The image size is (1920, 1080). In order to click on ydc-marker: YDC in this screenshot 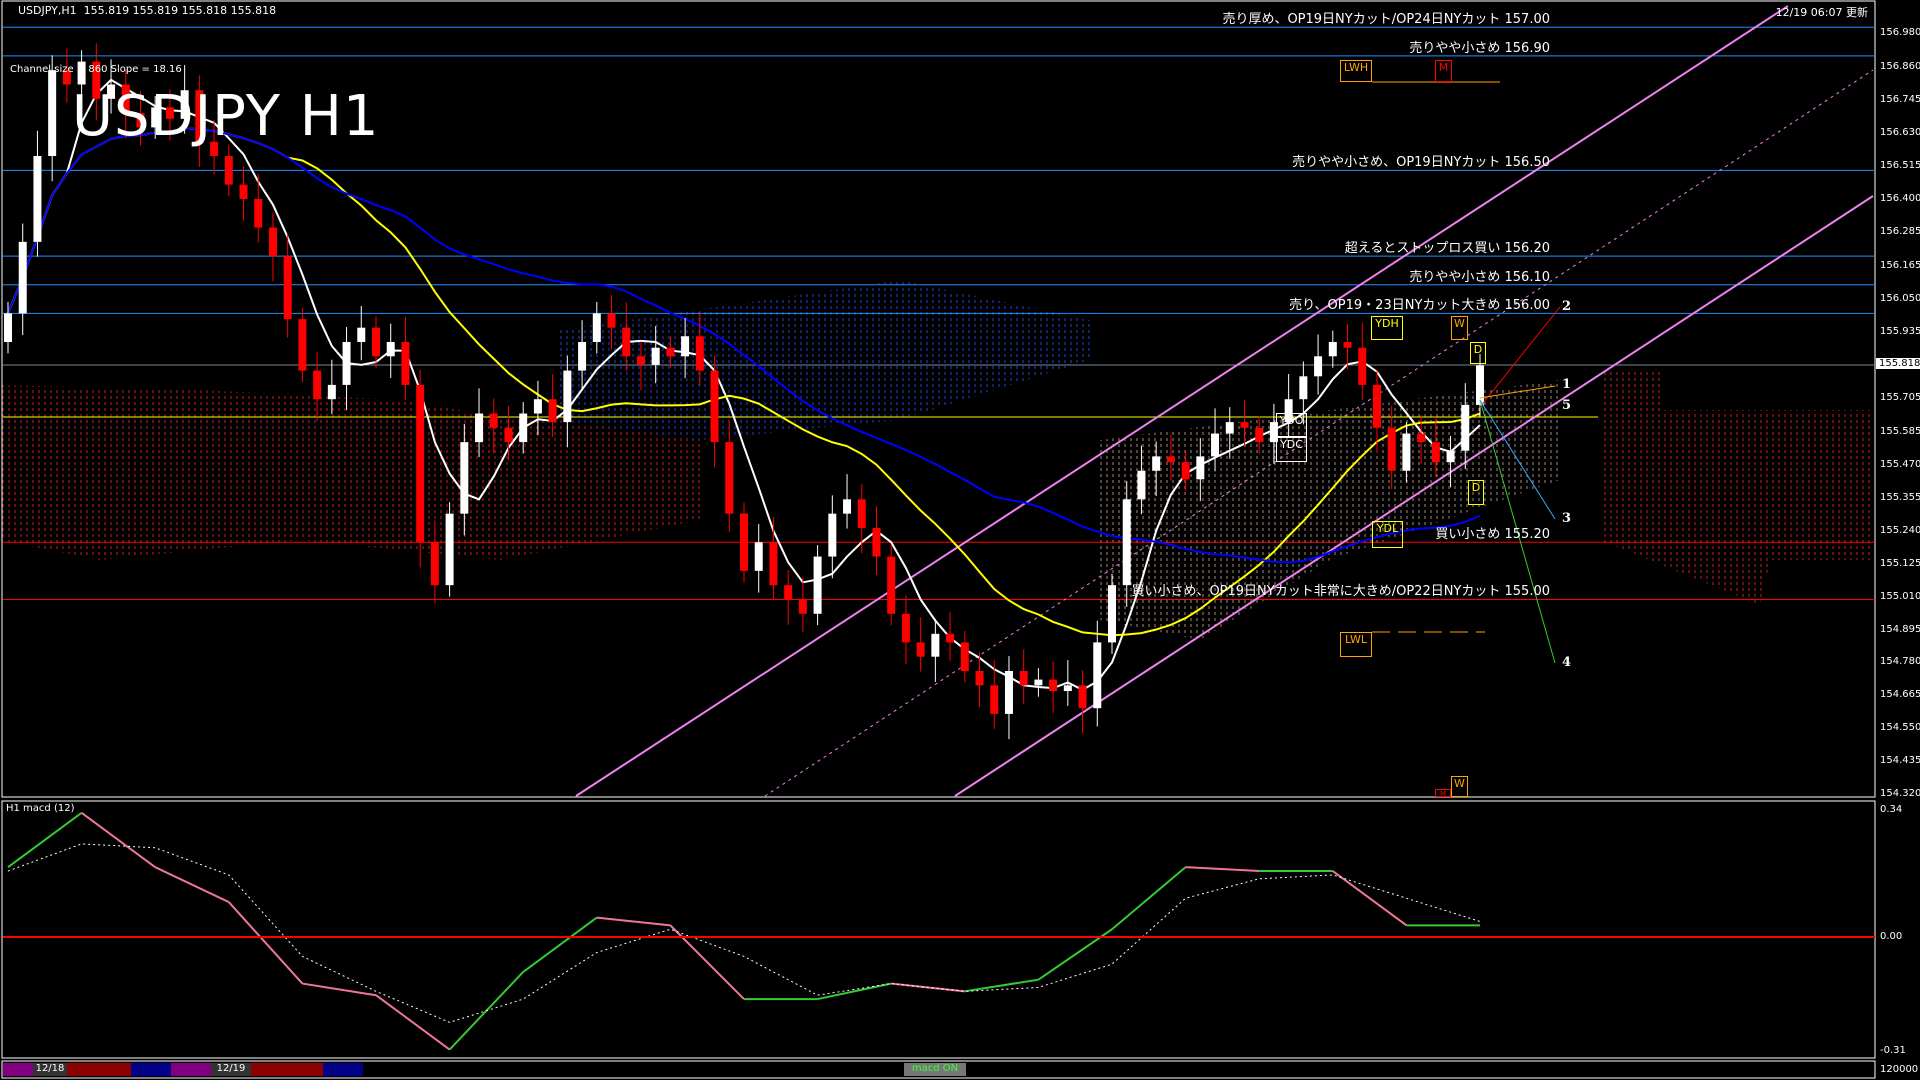, I will do `click(1291, 449)`.